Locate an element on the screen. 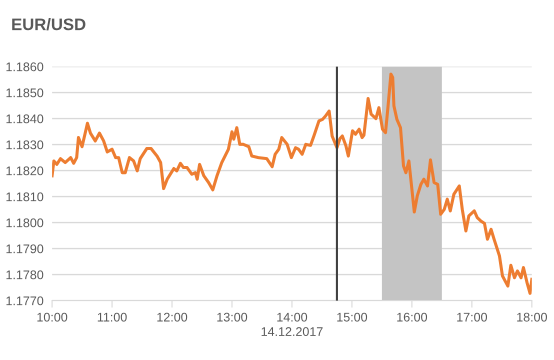  y-tick-label: 1.1800 is located at coordinates (25, 223).